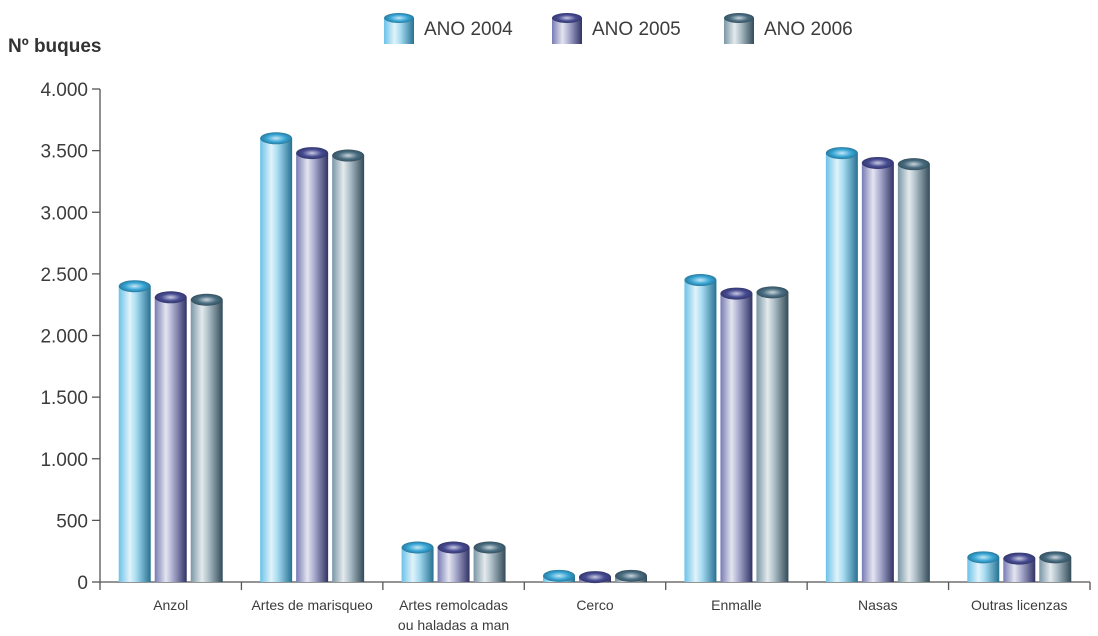 This screenshot has height=636, width=1098. Describe the element at coordinates (595, 605) in the screenshot. I see `x-category-label: Cerco` at that location.